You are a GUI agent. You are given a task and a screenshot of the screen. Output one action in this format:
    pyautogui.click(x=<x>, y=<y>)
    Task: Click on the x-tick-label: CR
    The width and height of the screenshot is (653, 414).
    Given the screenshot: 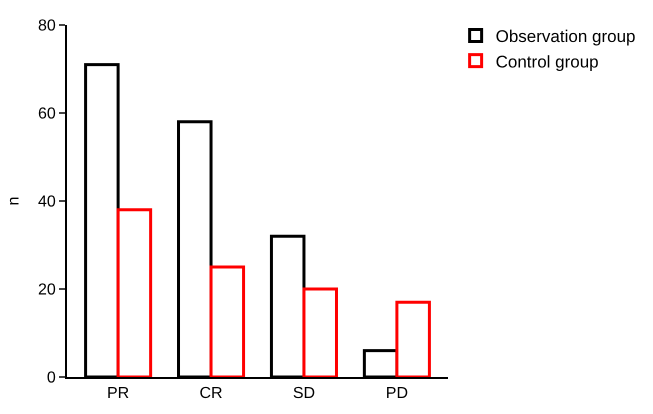 What is the action you would take?
    pyautogui.click(x=211, y=393)
    